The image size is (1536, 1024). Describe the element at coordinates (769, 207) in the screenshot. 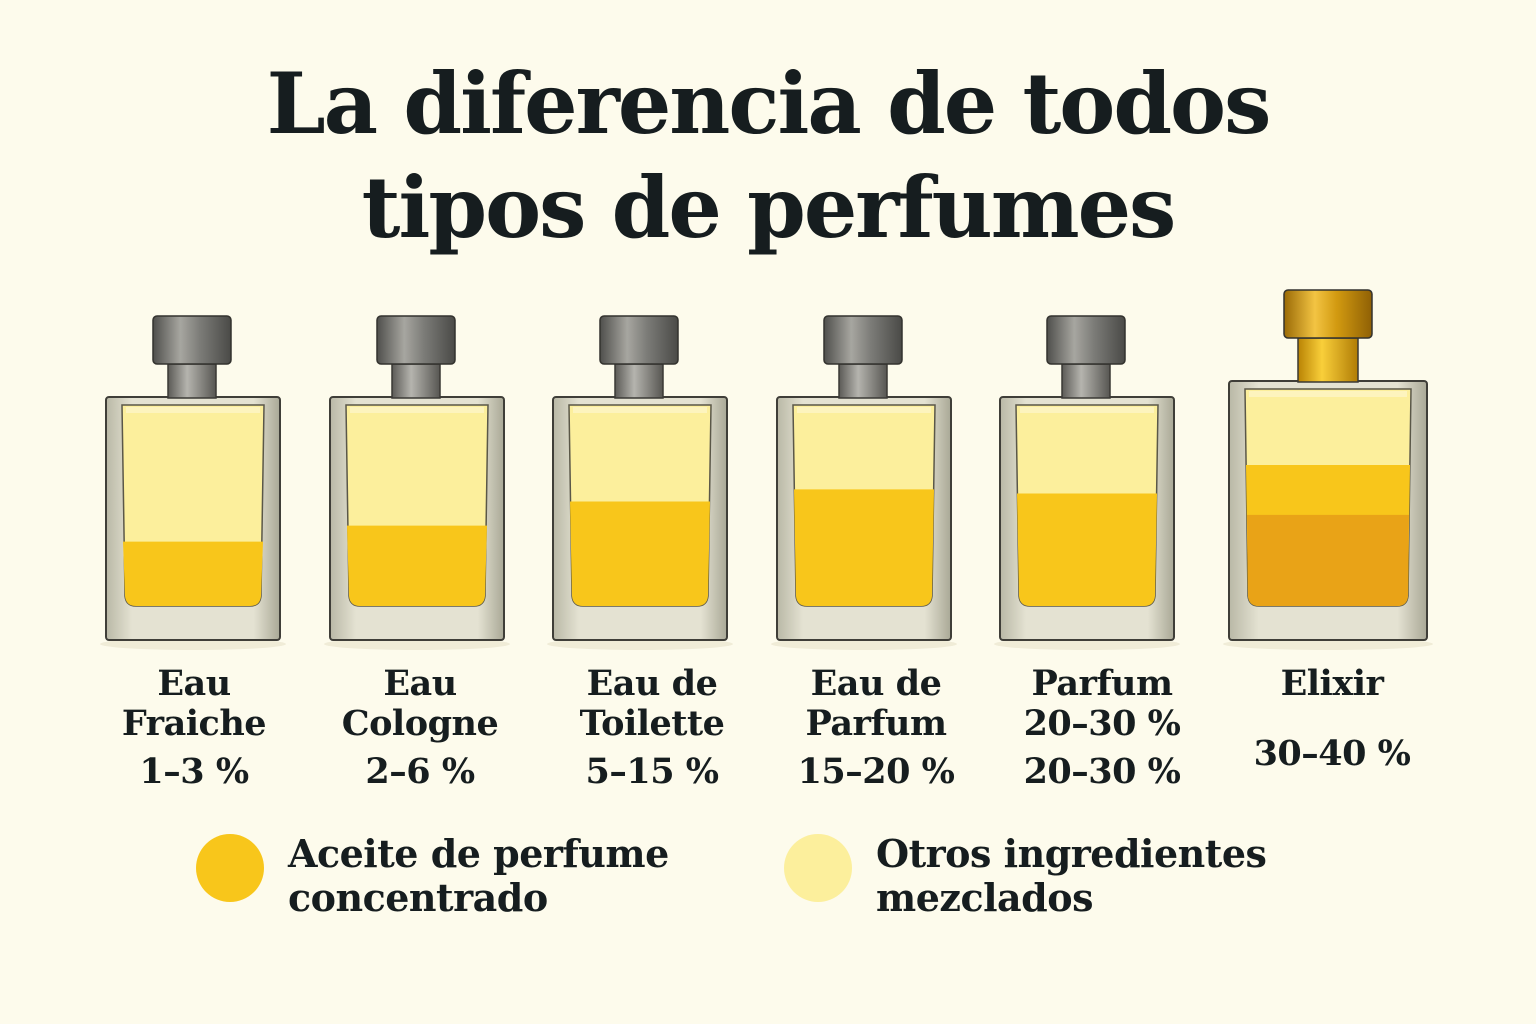

I see `title-line-2: tipos de perfumes` at that location.